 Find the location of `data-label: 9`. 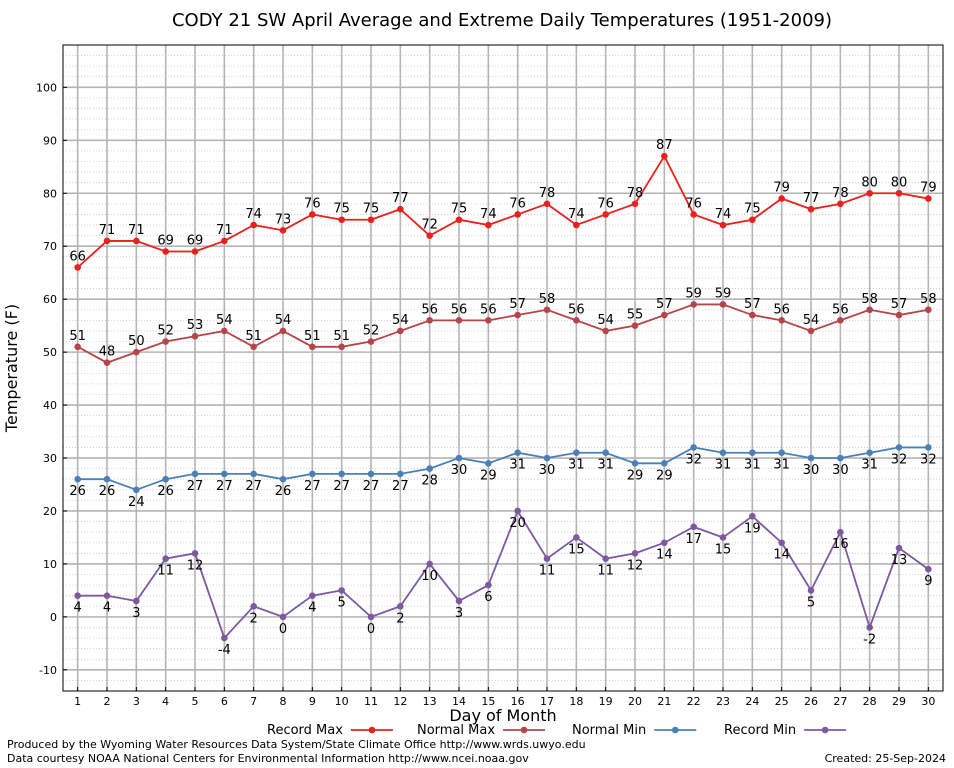

data-label: 9 is located at coordinates (928, 581).